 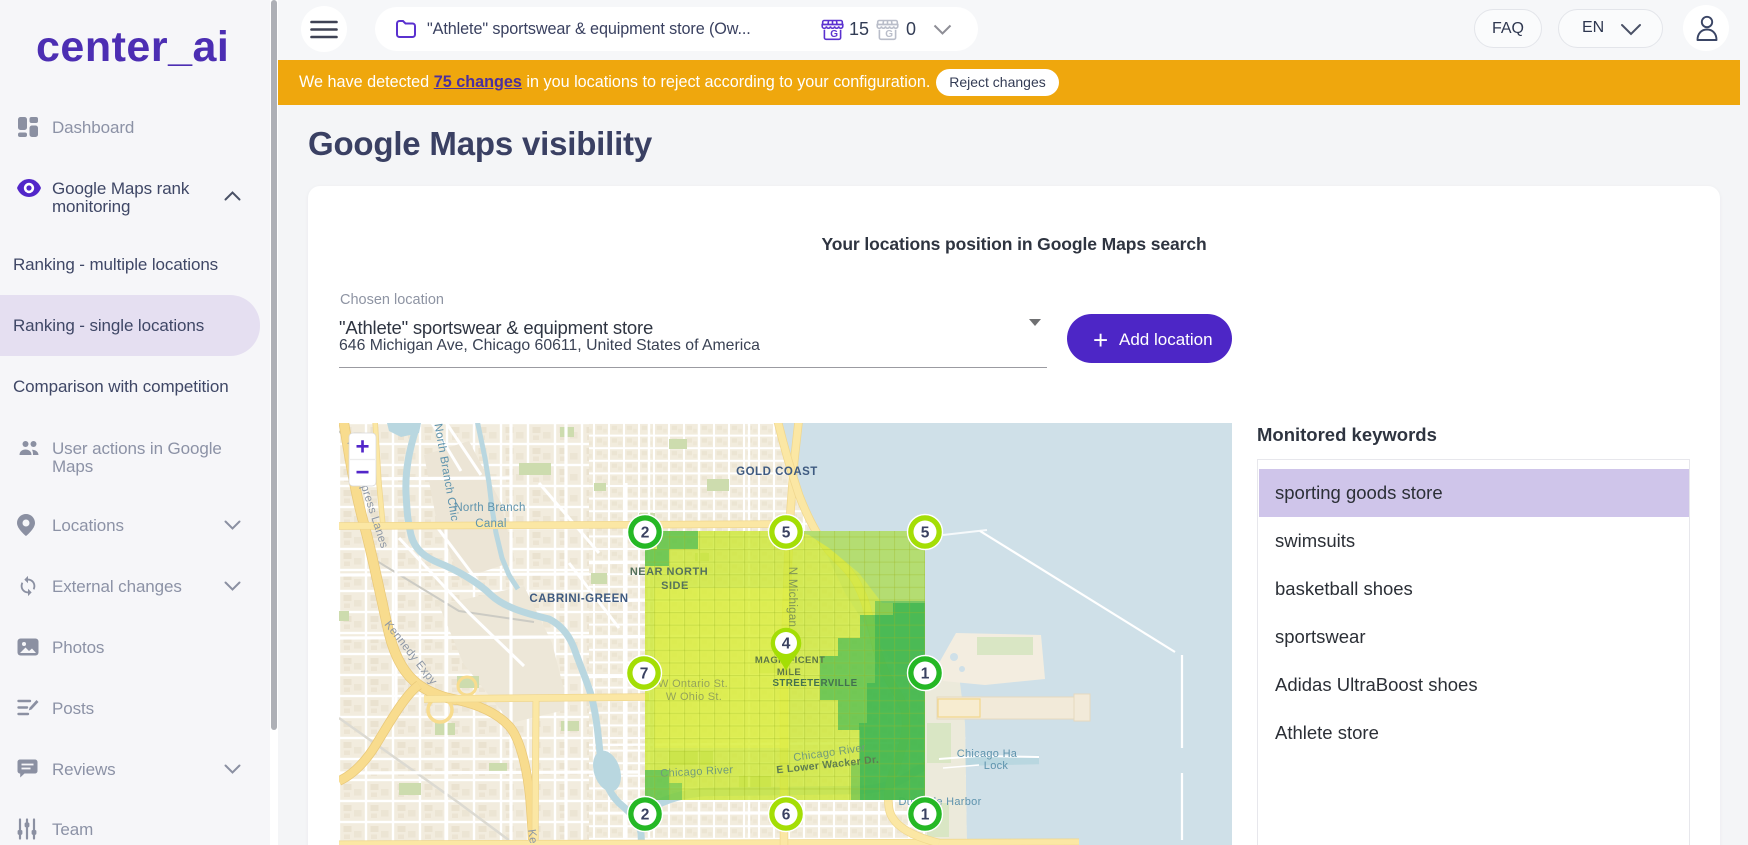 I want to click on svg-text: Chicago Ha, so click(x=987, y=754).